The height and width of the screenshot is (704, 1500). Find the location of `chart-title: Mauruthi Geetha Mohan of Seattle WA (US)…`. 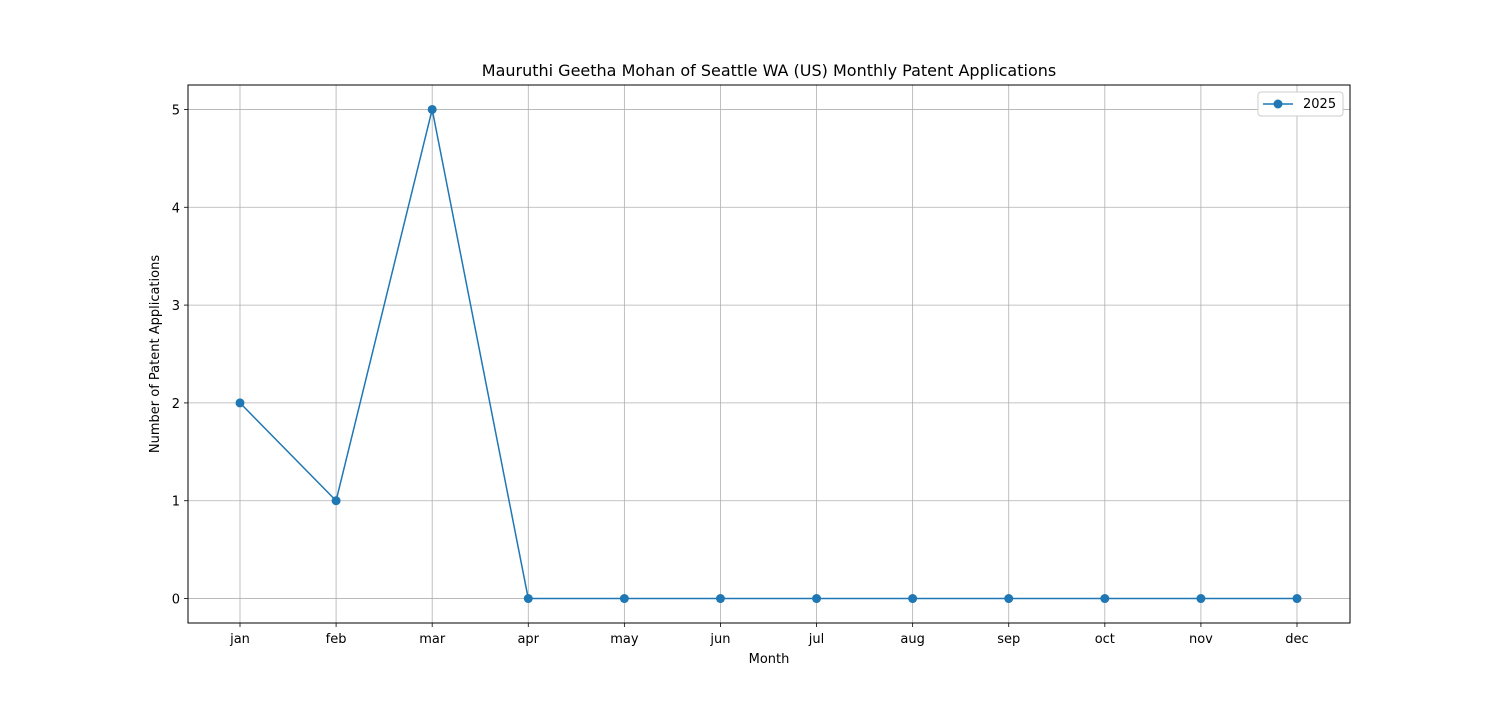

chart-title: Mauruthi Geetha Mohan of Seattle WA (US)… is located at coordinates (769, 70).